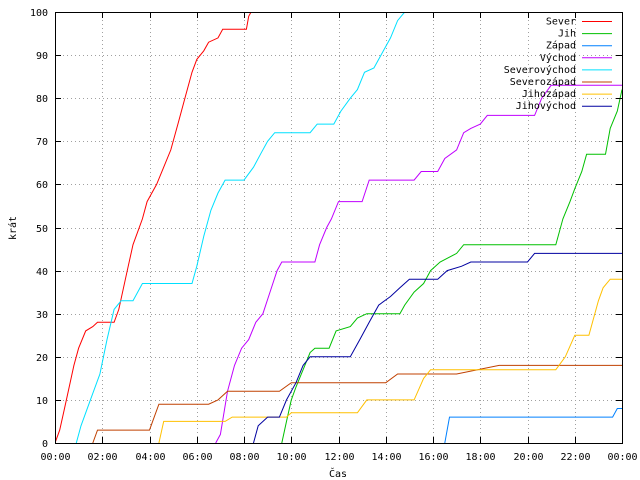 The image size is (640, 480). What do you see at coordinates (42, 401) in the screenshot?
I see `y-tick-label: 10` at bounding box center [42, 401].